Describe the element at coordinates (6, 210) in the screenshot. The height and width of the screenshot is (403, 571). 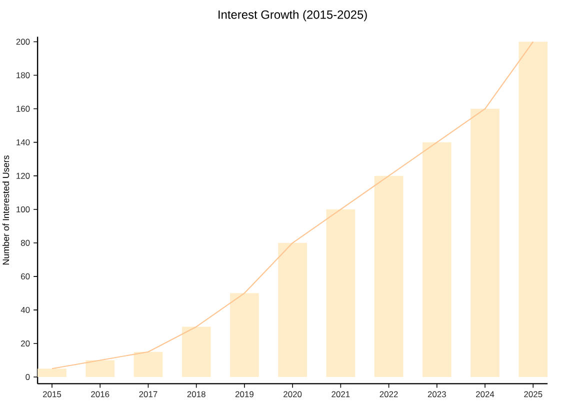
I see `y-axis-title: Number of Interested Users` at that location.